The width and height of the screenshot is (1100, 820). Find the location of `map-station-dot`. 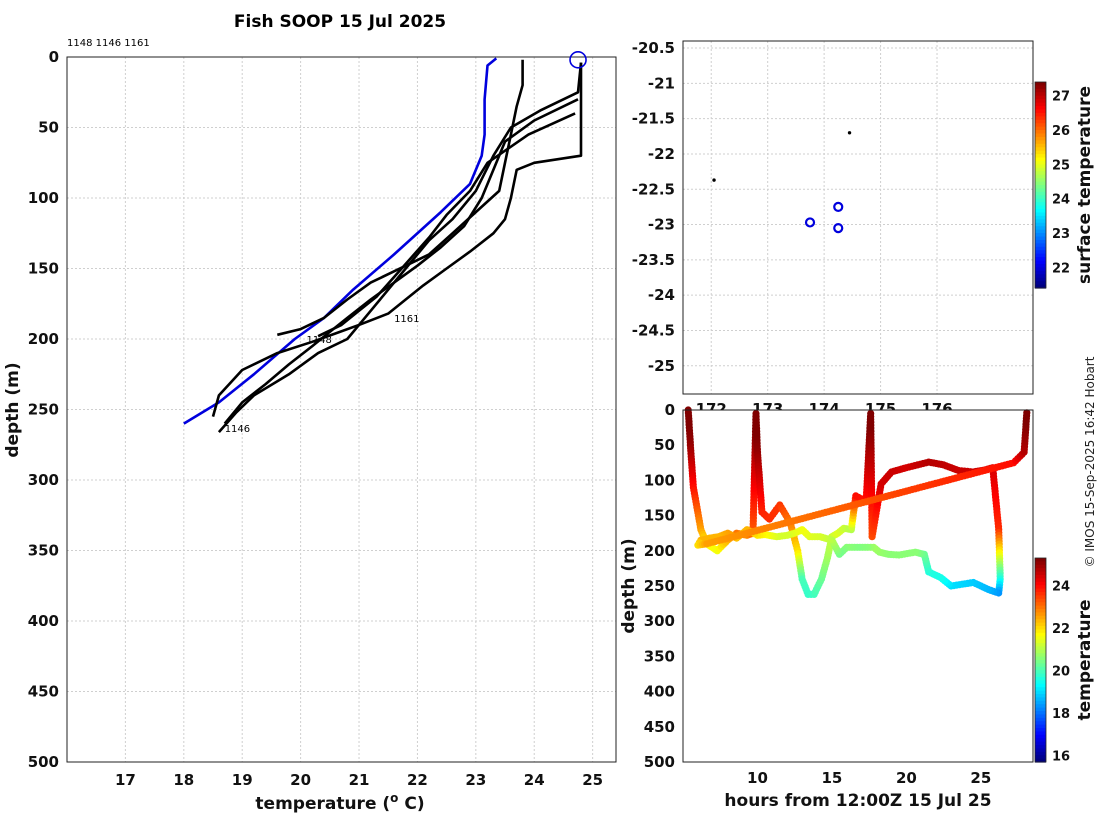

map-station-dot is located at coordinates (714, 180).